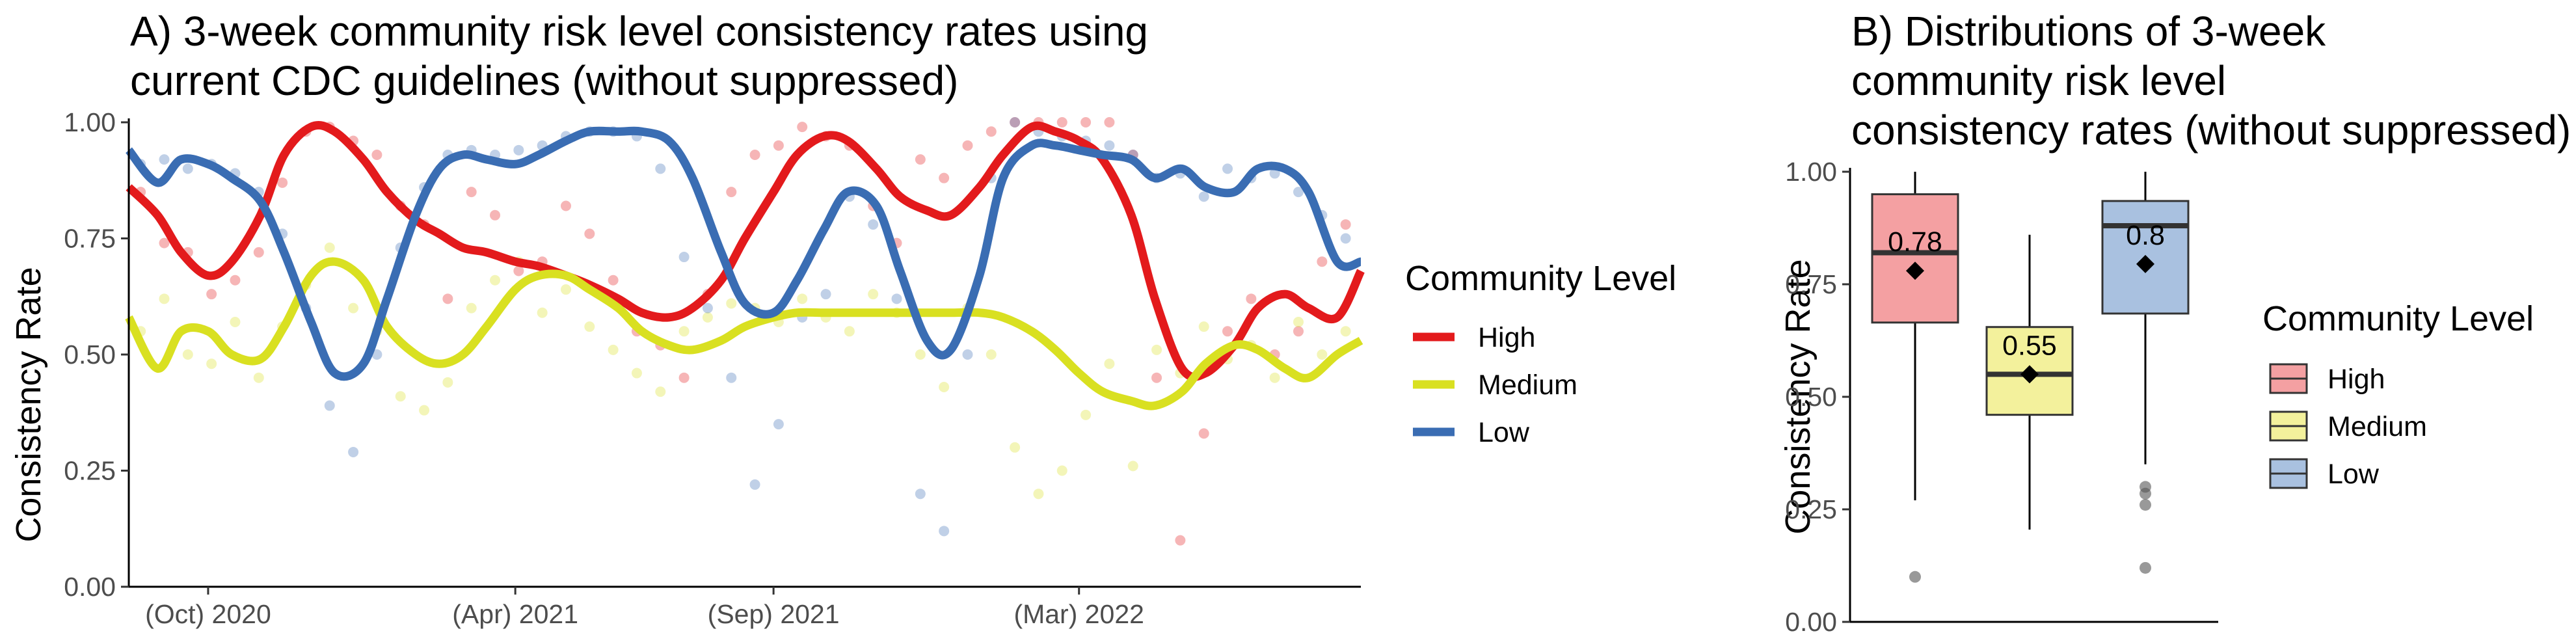 The image size is (2576, 644). Describe the element at coordinates (2145, 235) in the screenshot. I see `mean-label-low: 0.8` at that location.